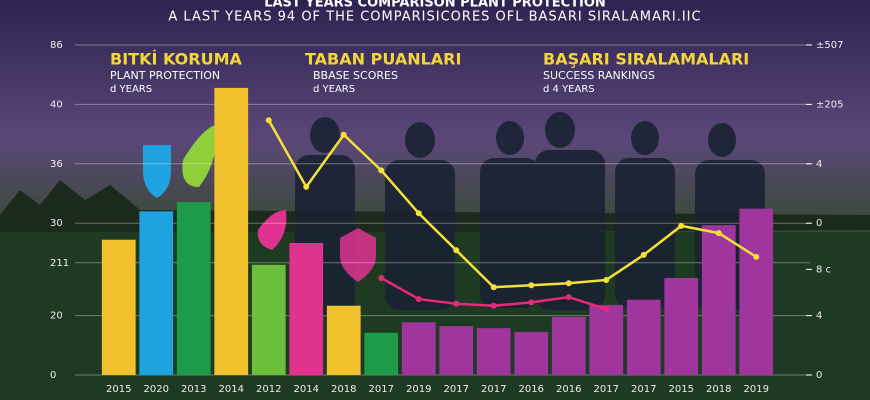 The image size is (870, 400). What do you see at coordinates (383, 59) in the screenshot?
I see `panel-title: TABAN PUANLARI` at bounding box center [383, 59].